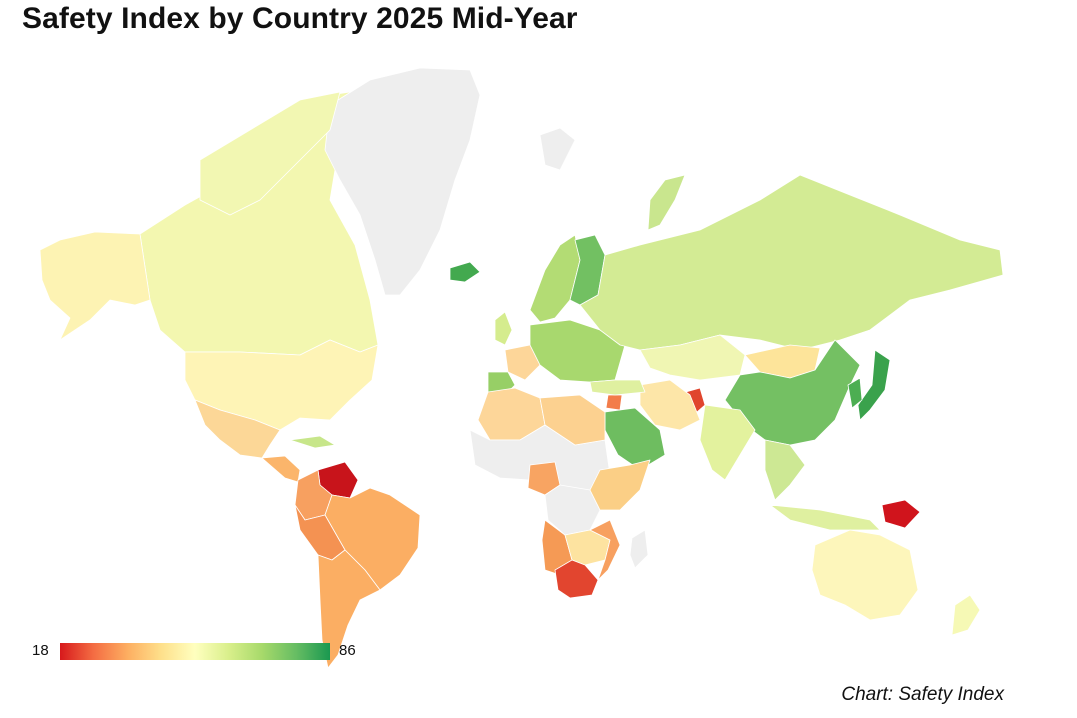 Image resolution: width=1077 pixels, height=718 pixels. What do you see at coordinates (966, 615) in the screenshot?
I see `country-new-zealand` at bounding box center [966, 615].